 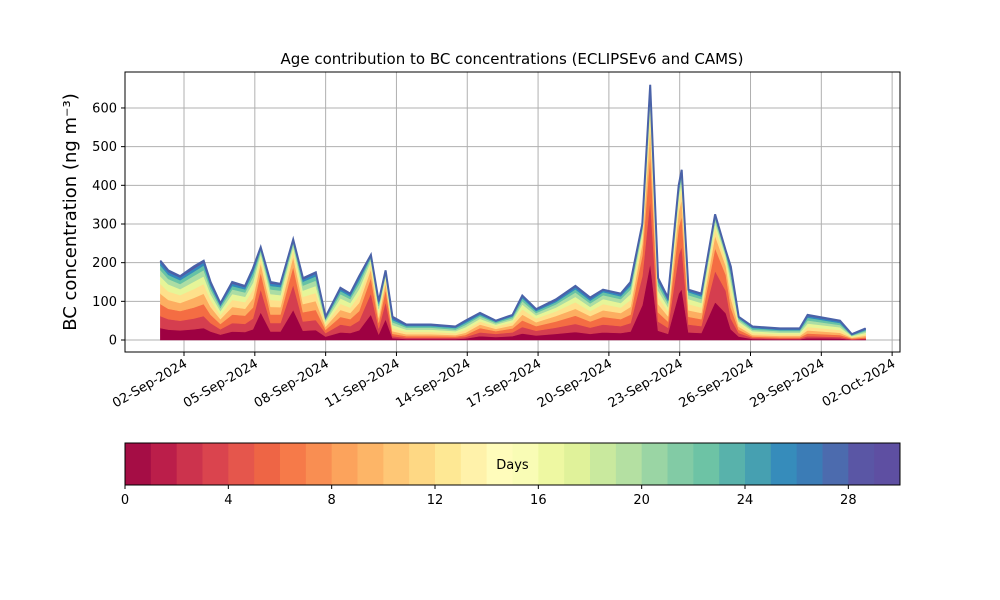 I want to click on colorbar-tick-label: 12, so click(x=435, y=500).